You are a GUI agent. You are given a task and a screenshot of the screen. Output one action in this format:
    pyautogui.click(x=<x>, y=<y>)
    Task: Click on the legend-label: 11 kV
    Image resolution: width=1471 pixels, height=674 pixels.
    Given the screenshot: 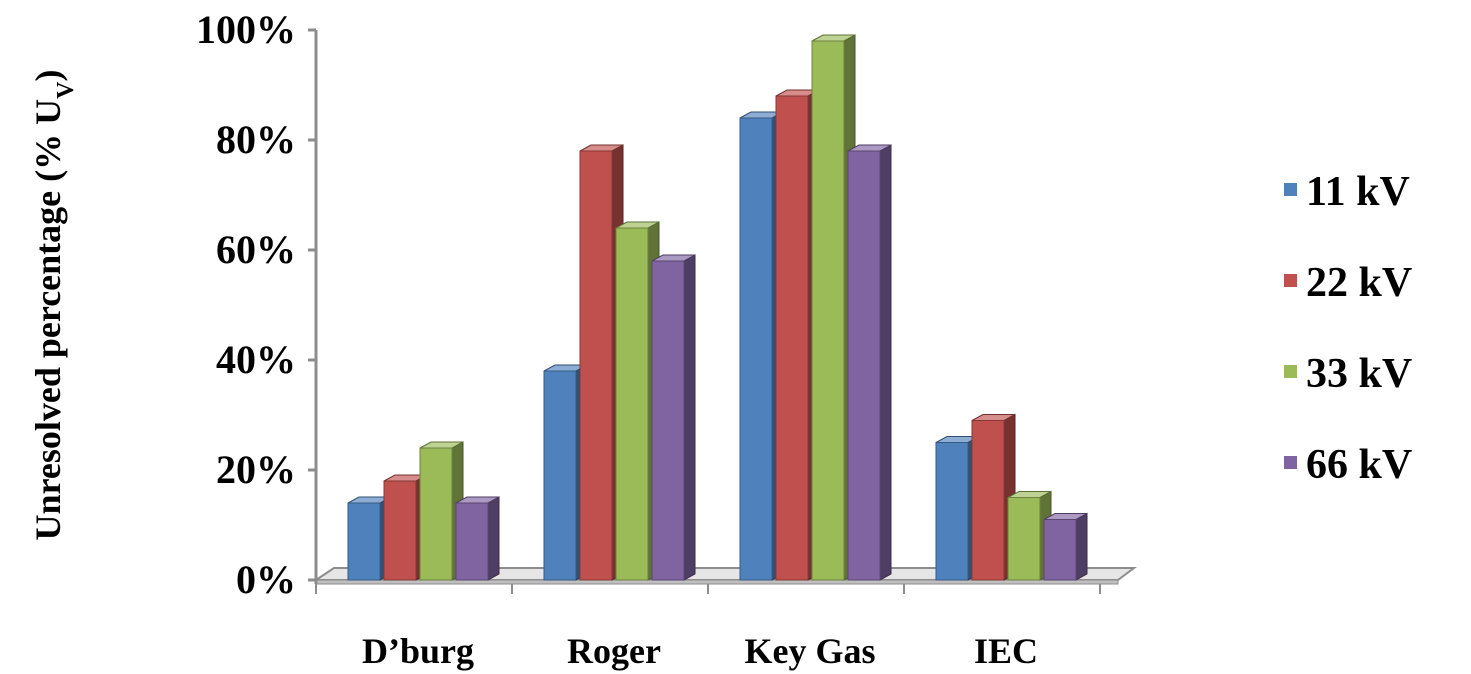 What is the action you would take?
    pyautogui.click(x=1358, y=192)
    